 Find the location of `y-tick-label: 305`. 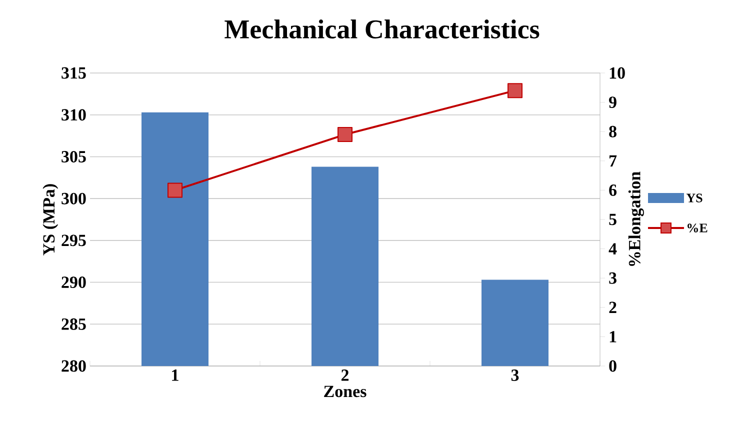

y-tick-label: 305 is located at coordinates (74, 156).